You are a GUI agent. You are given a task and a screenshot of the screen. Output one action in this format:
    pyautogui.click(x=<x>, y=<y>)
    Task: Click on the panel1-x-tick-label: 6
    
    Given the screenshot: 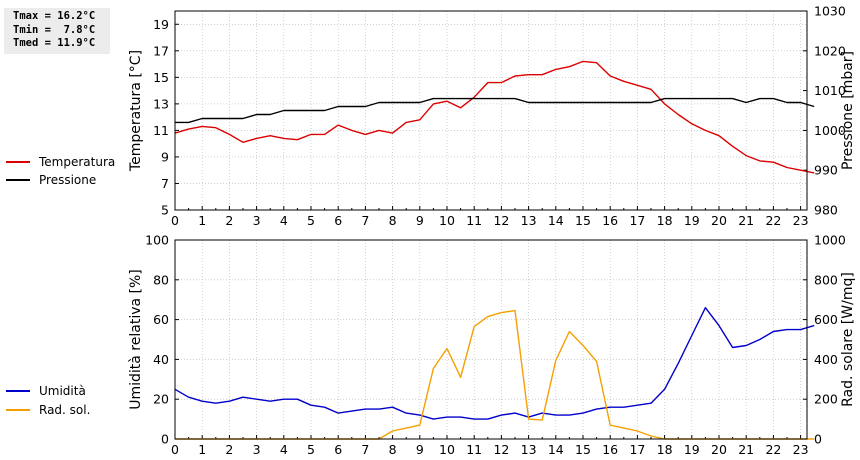 What is the action you would take?
    pyautogui.click(x=338, y=220)
    